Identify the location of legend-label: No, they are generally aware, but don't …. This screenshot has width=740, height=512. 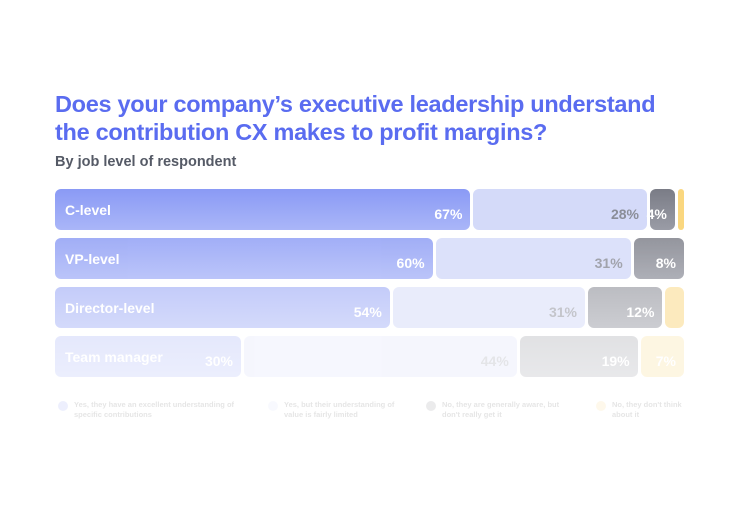
(501, 409).